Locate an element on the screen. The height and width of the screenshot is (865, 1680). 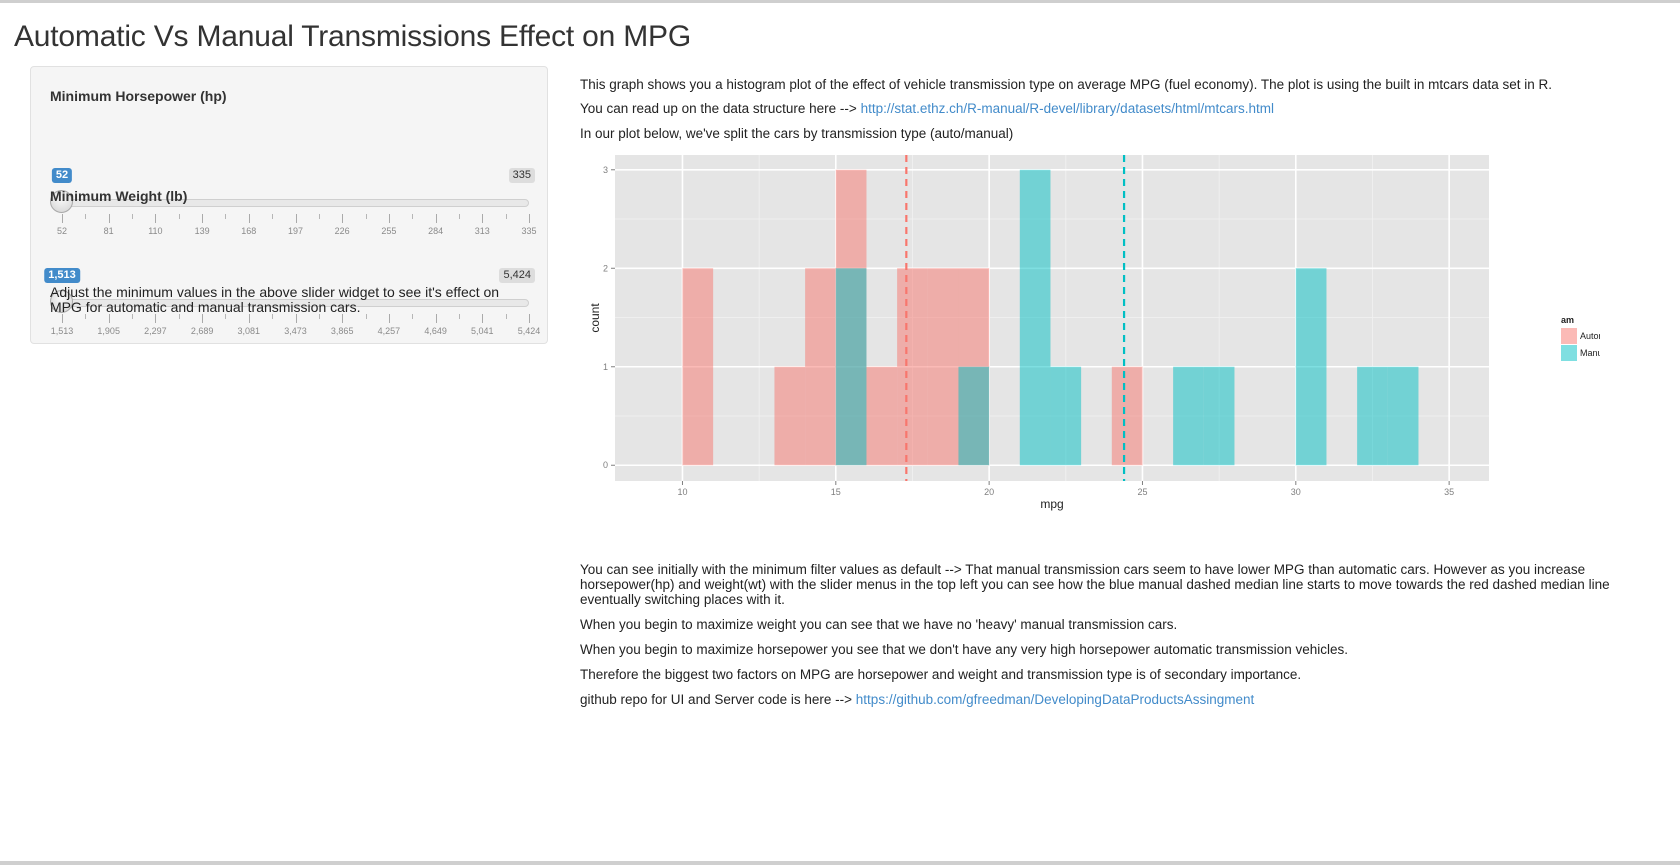
wt-slider-ticks is located at coordinates (296, 319).